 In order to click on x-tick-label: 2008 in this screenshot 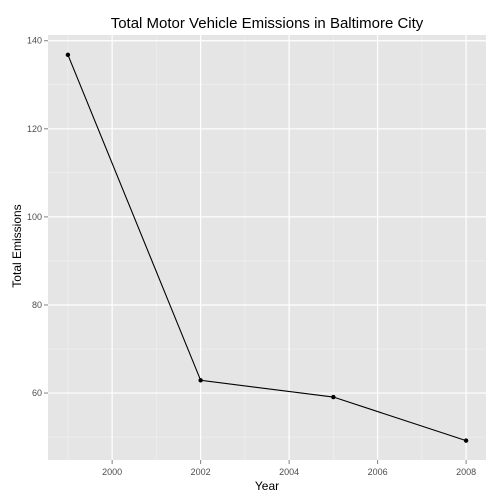, I will do `click(466, 472)`.